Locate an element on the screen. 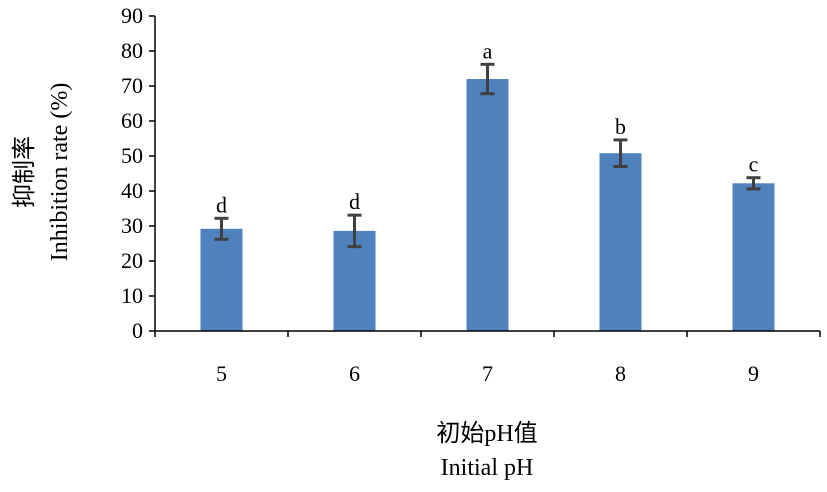 The width and height of the screenshot is (827, 492). x-tick-label: 8 is located at coordinates (620, 373).